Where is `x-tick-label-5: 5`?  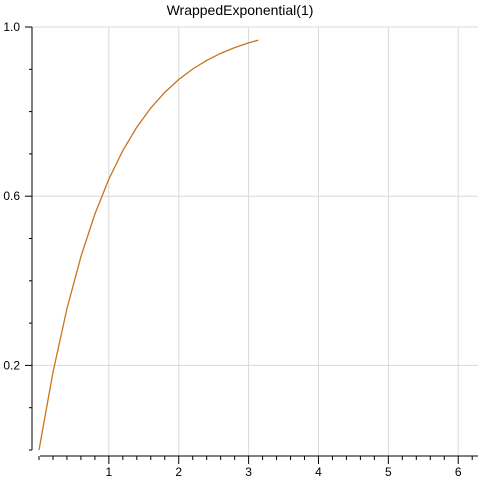
x-tick-label-5: 5 is located at coordinates (388, 472).